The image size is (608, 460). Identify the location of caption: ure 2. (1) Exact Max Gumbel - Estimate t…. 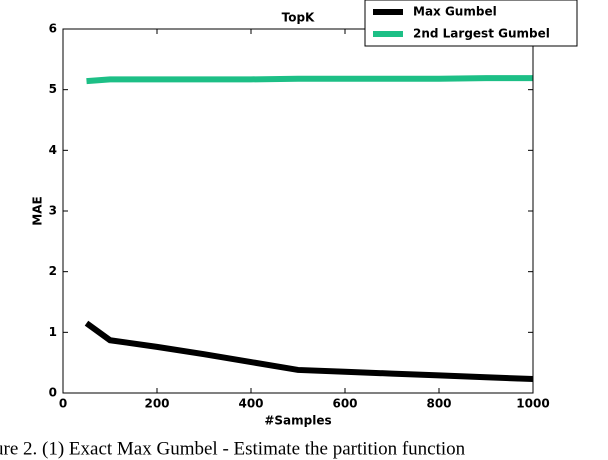
(233, 448).